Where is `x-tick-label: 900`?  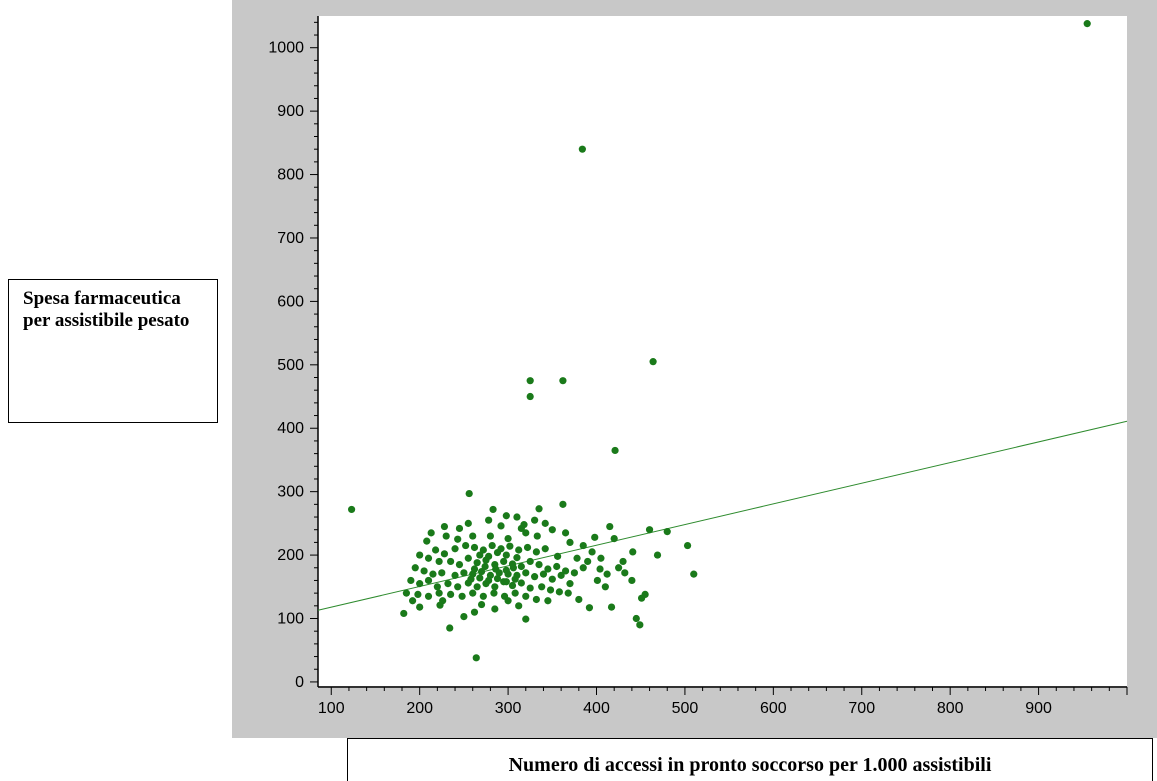
x-tick-label: 900 is located at coordinates (1038, 708).